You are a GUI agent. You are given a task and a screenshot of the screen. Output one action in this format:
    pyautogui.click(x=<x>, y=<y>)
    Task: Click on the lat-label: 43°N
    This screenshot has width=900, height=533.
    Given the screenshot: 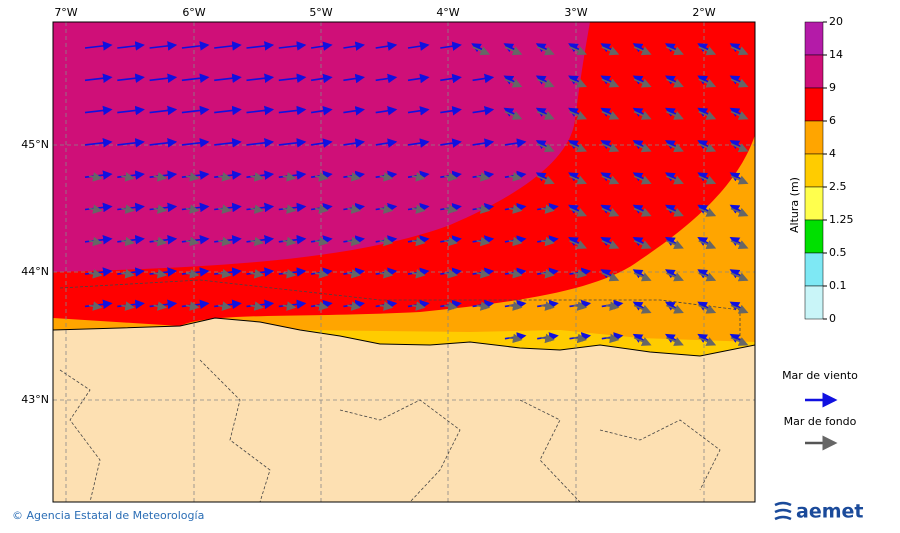 What is the action you would take?
    pyautogui.click(x=35, y=399)
    